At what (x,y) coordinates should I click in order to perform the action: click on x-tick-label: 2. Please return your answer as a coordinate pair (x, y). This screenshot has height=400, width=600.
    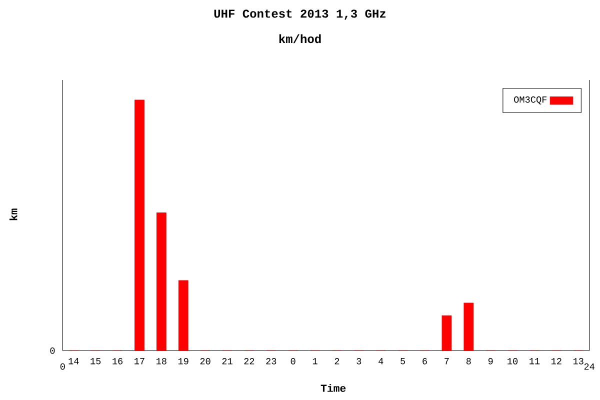
    Looking at the image, I should click on (337, 361).